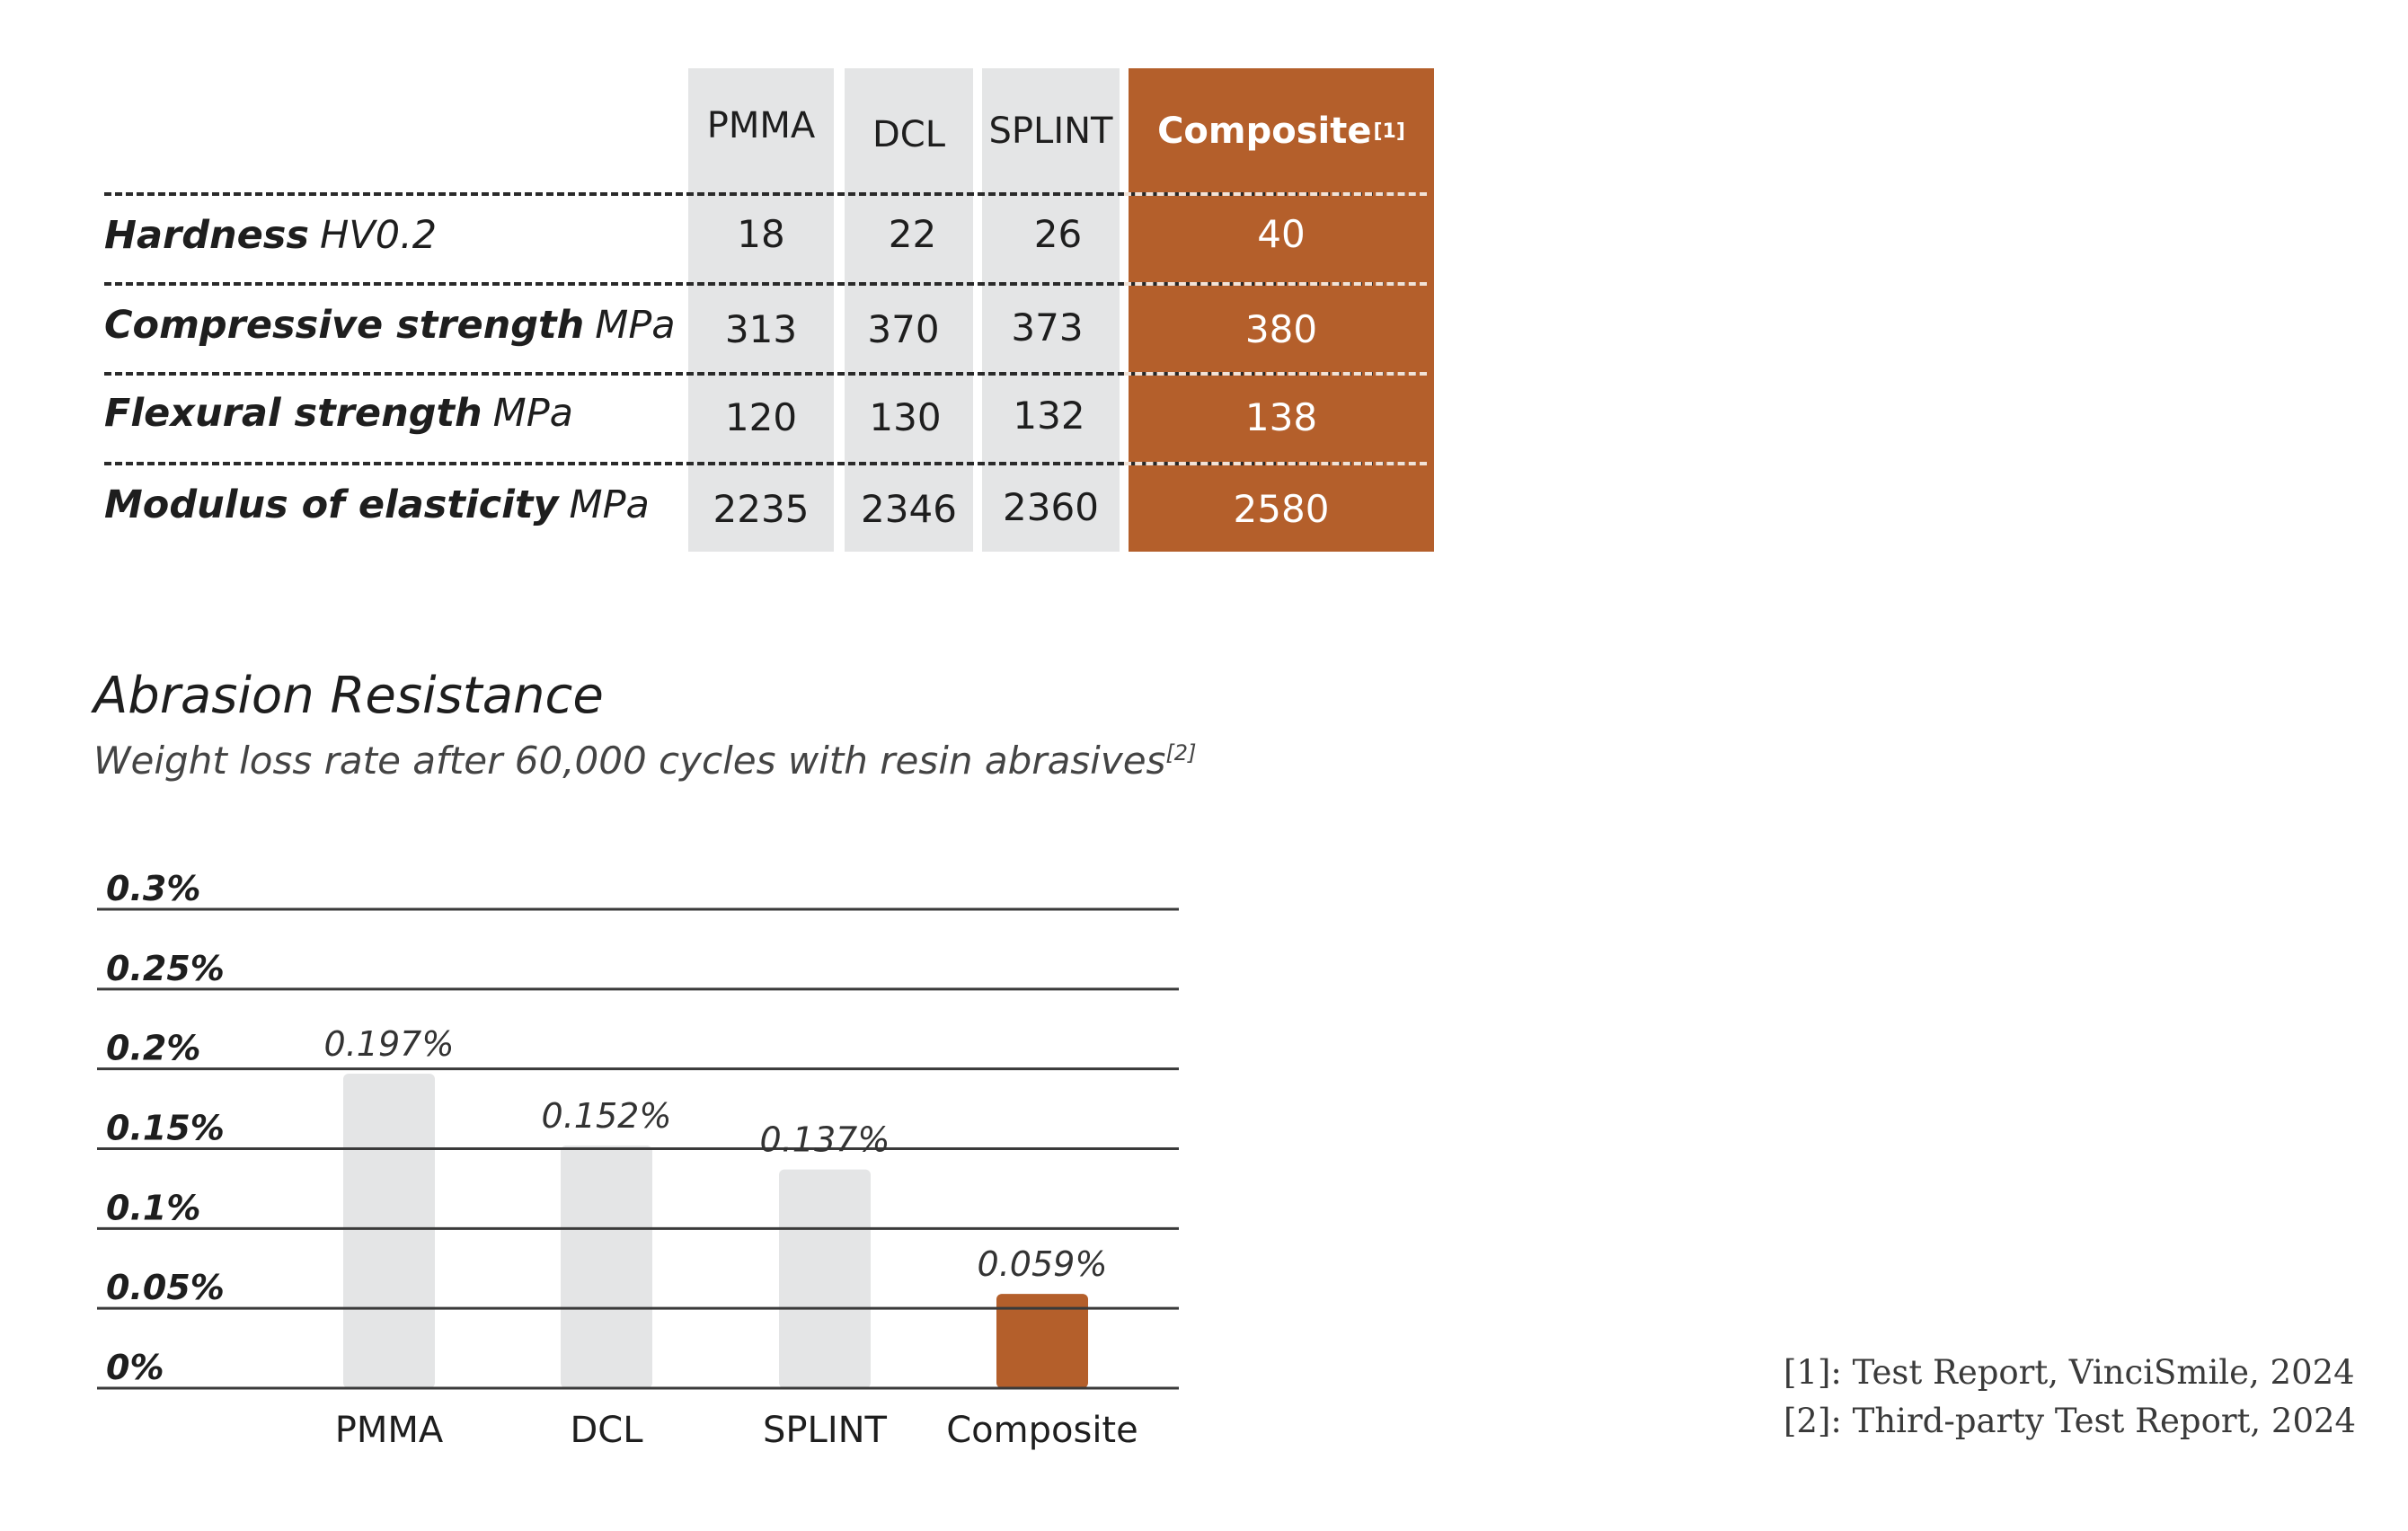 The image size is (2408, 1531). What do you see at coordinates (2070, 1421) in the screenshot?
I see `footnote-2: [2]: Third-party Test Report, 2024` at bounding box center [2070, 1421].